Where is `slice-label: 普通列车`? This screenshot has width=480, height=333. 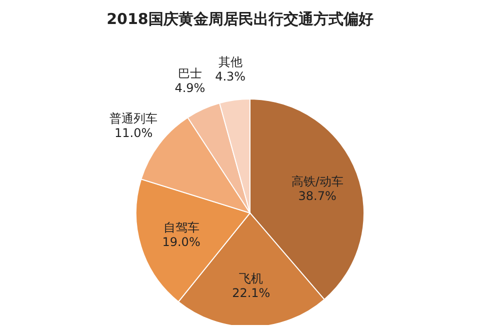
slice-label: 普通列车 is located at coordinates (134, 119).